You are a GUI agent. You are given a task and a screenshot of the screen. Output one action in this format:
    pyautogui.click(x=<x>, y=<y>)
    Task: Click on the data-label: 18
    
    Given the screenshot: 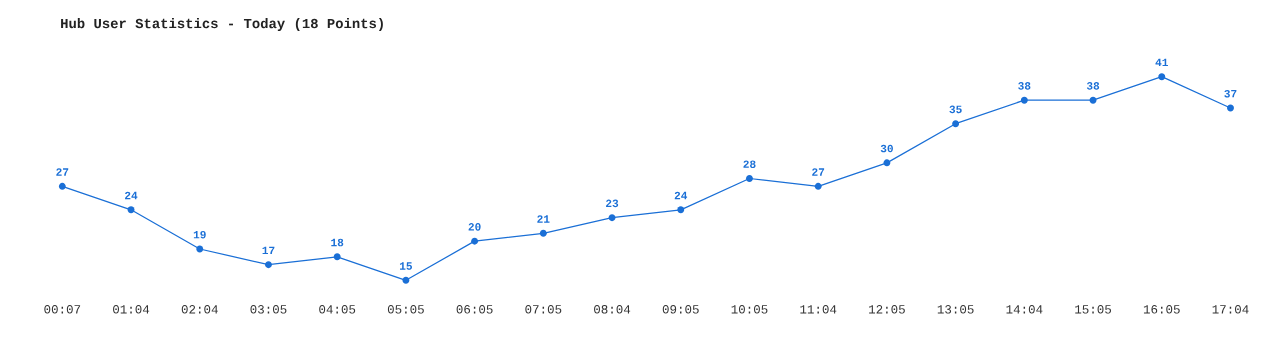 What is the action you would take?
    pyautogui.click(x=337, y=242)
    